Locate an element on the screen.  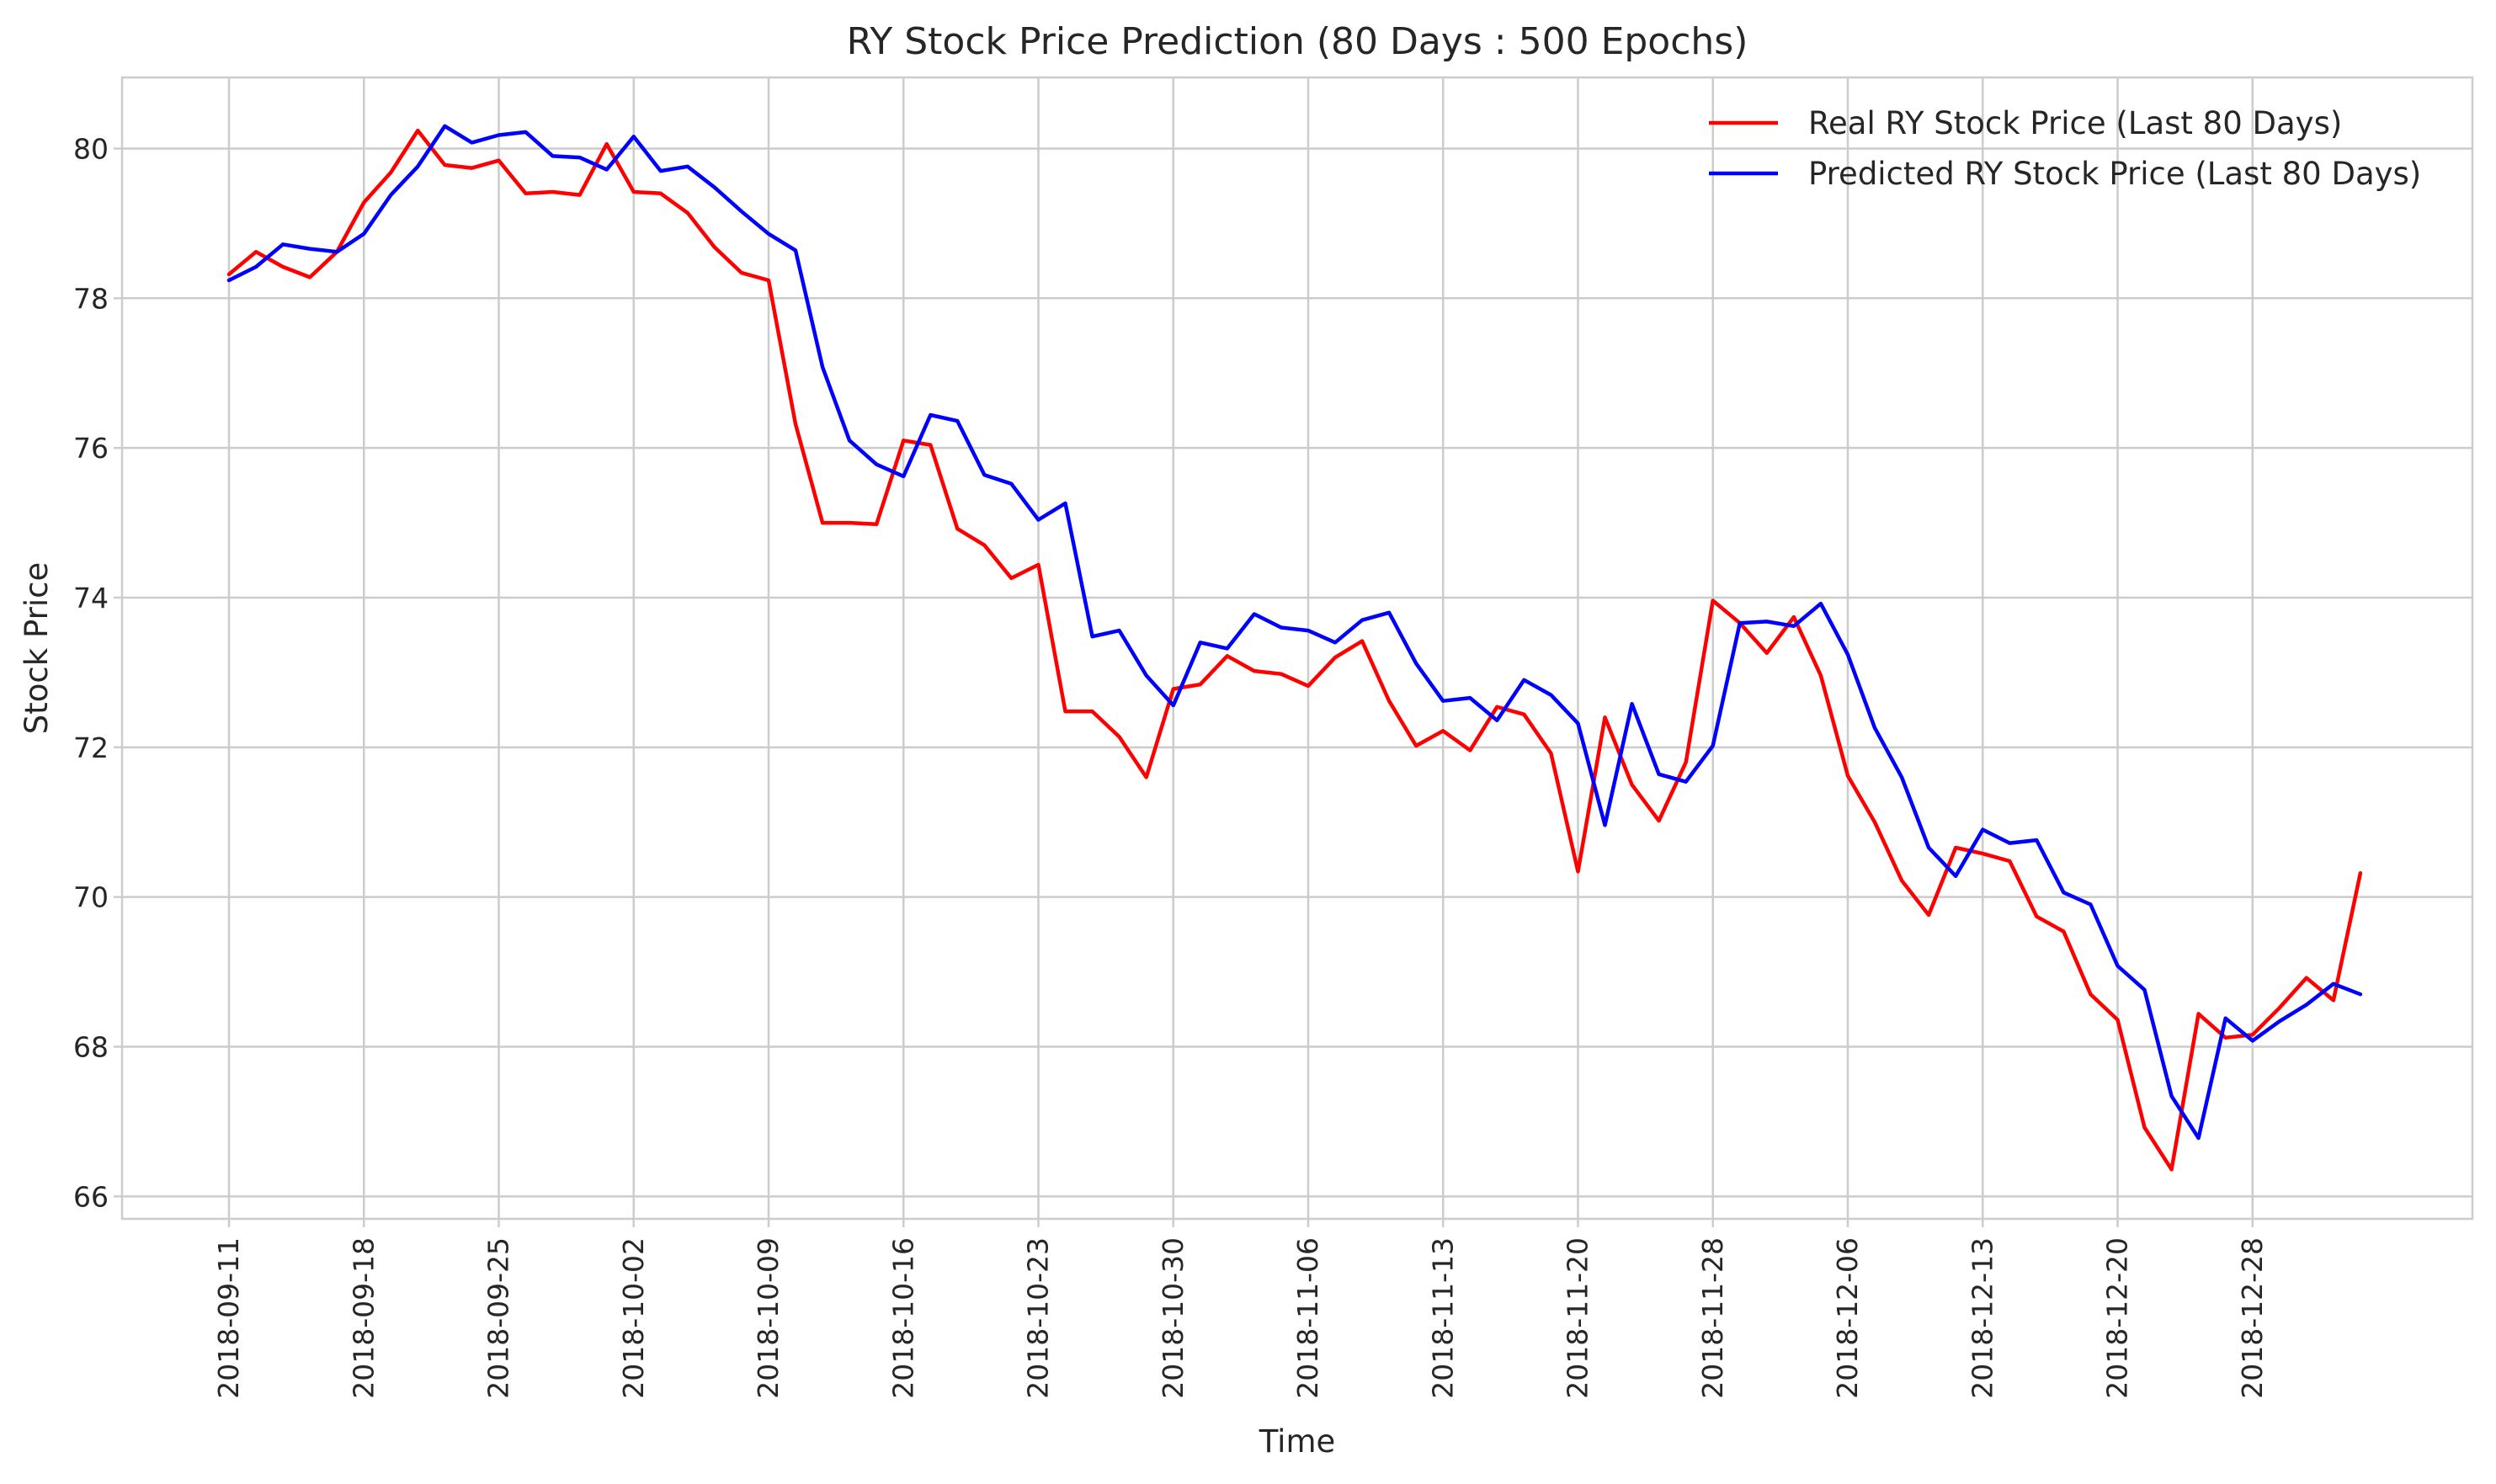
x-axis-label: Time is located at coordinates (1297, 1441).